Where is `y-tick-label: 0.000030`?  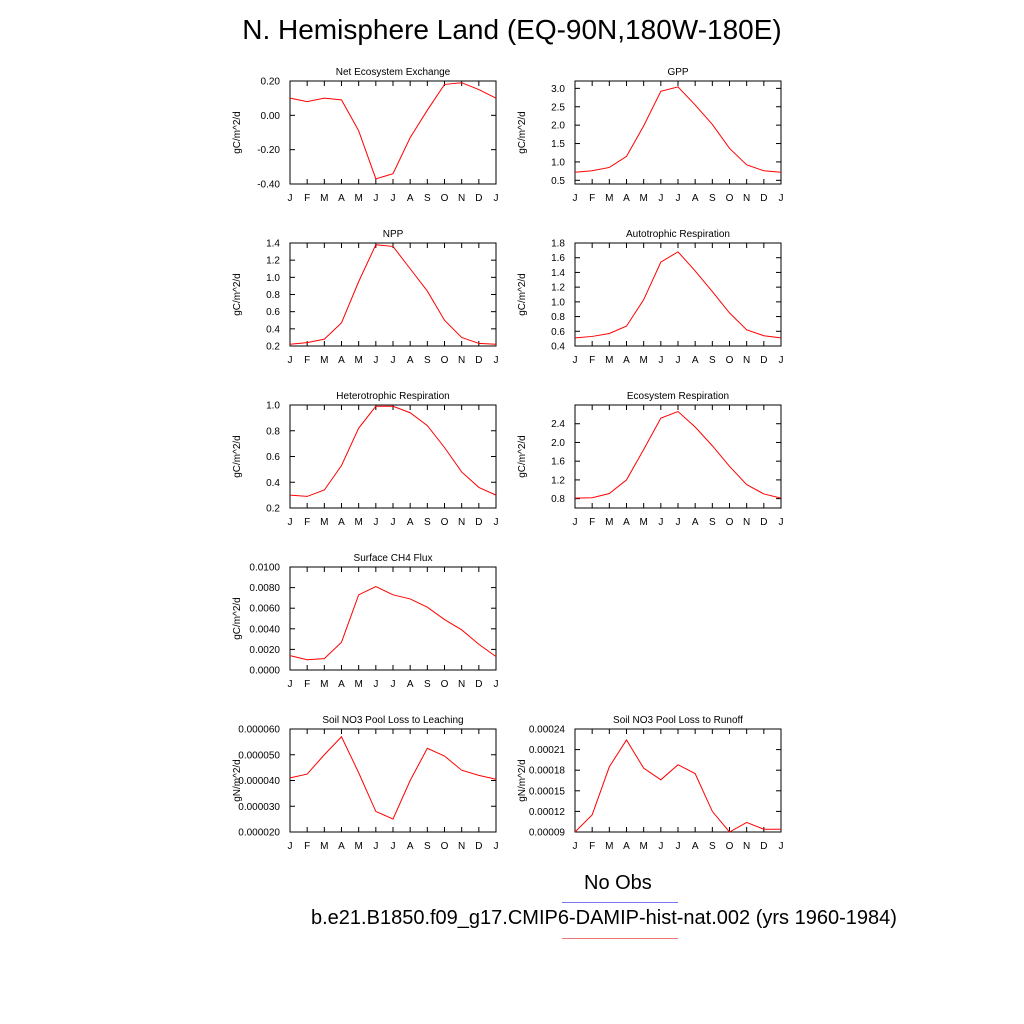 y-tick-label: 0.000030 is located at coordinates (259, 807).